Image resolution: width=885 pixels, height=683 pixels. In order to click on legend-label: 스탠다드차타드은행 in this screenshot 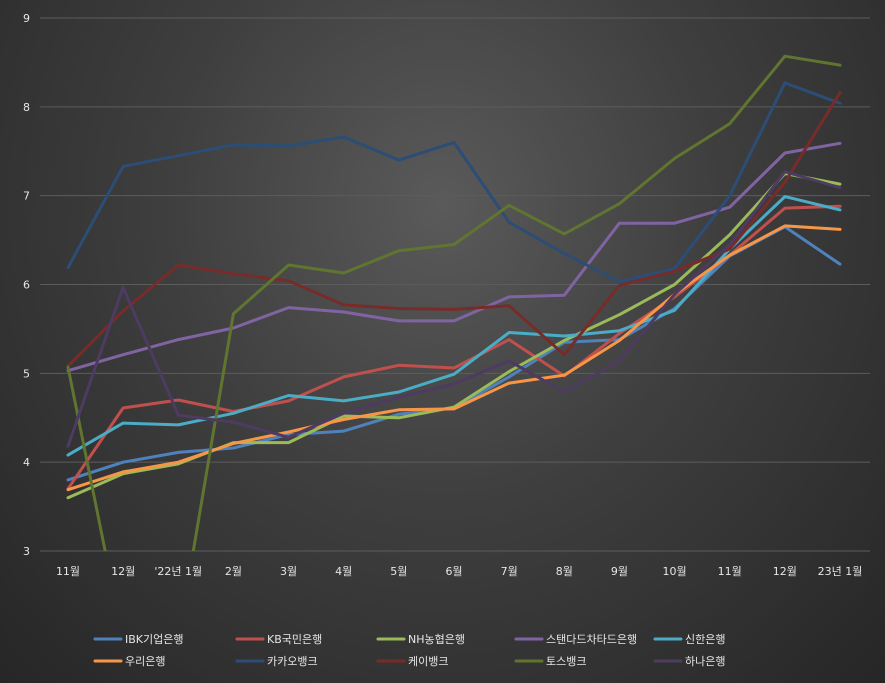, I will do `click(591, 639)`.